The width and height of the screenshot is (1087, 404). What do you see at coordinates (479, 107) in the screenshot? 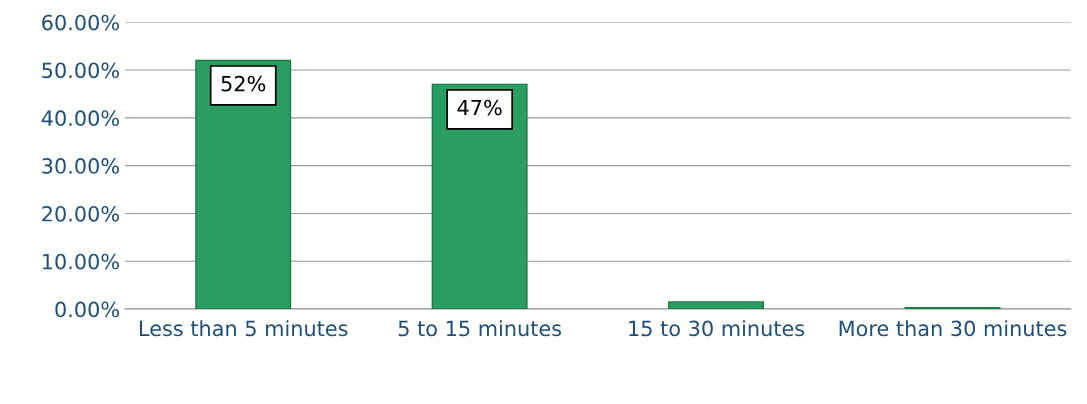
I see `data-label: 47%` at bounding box center [479, 107].